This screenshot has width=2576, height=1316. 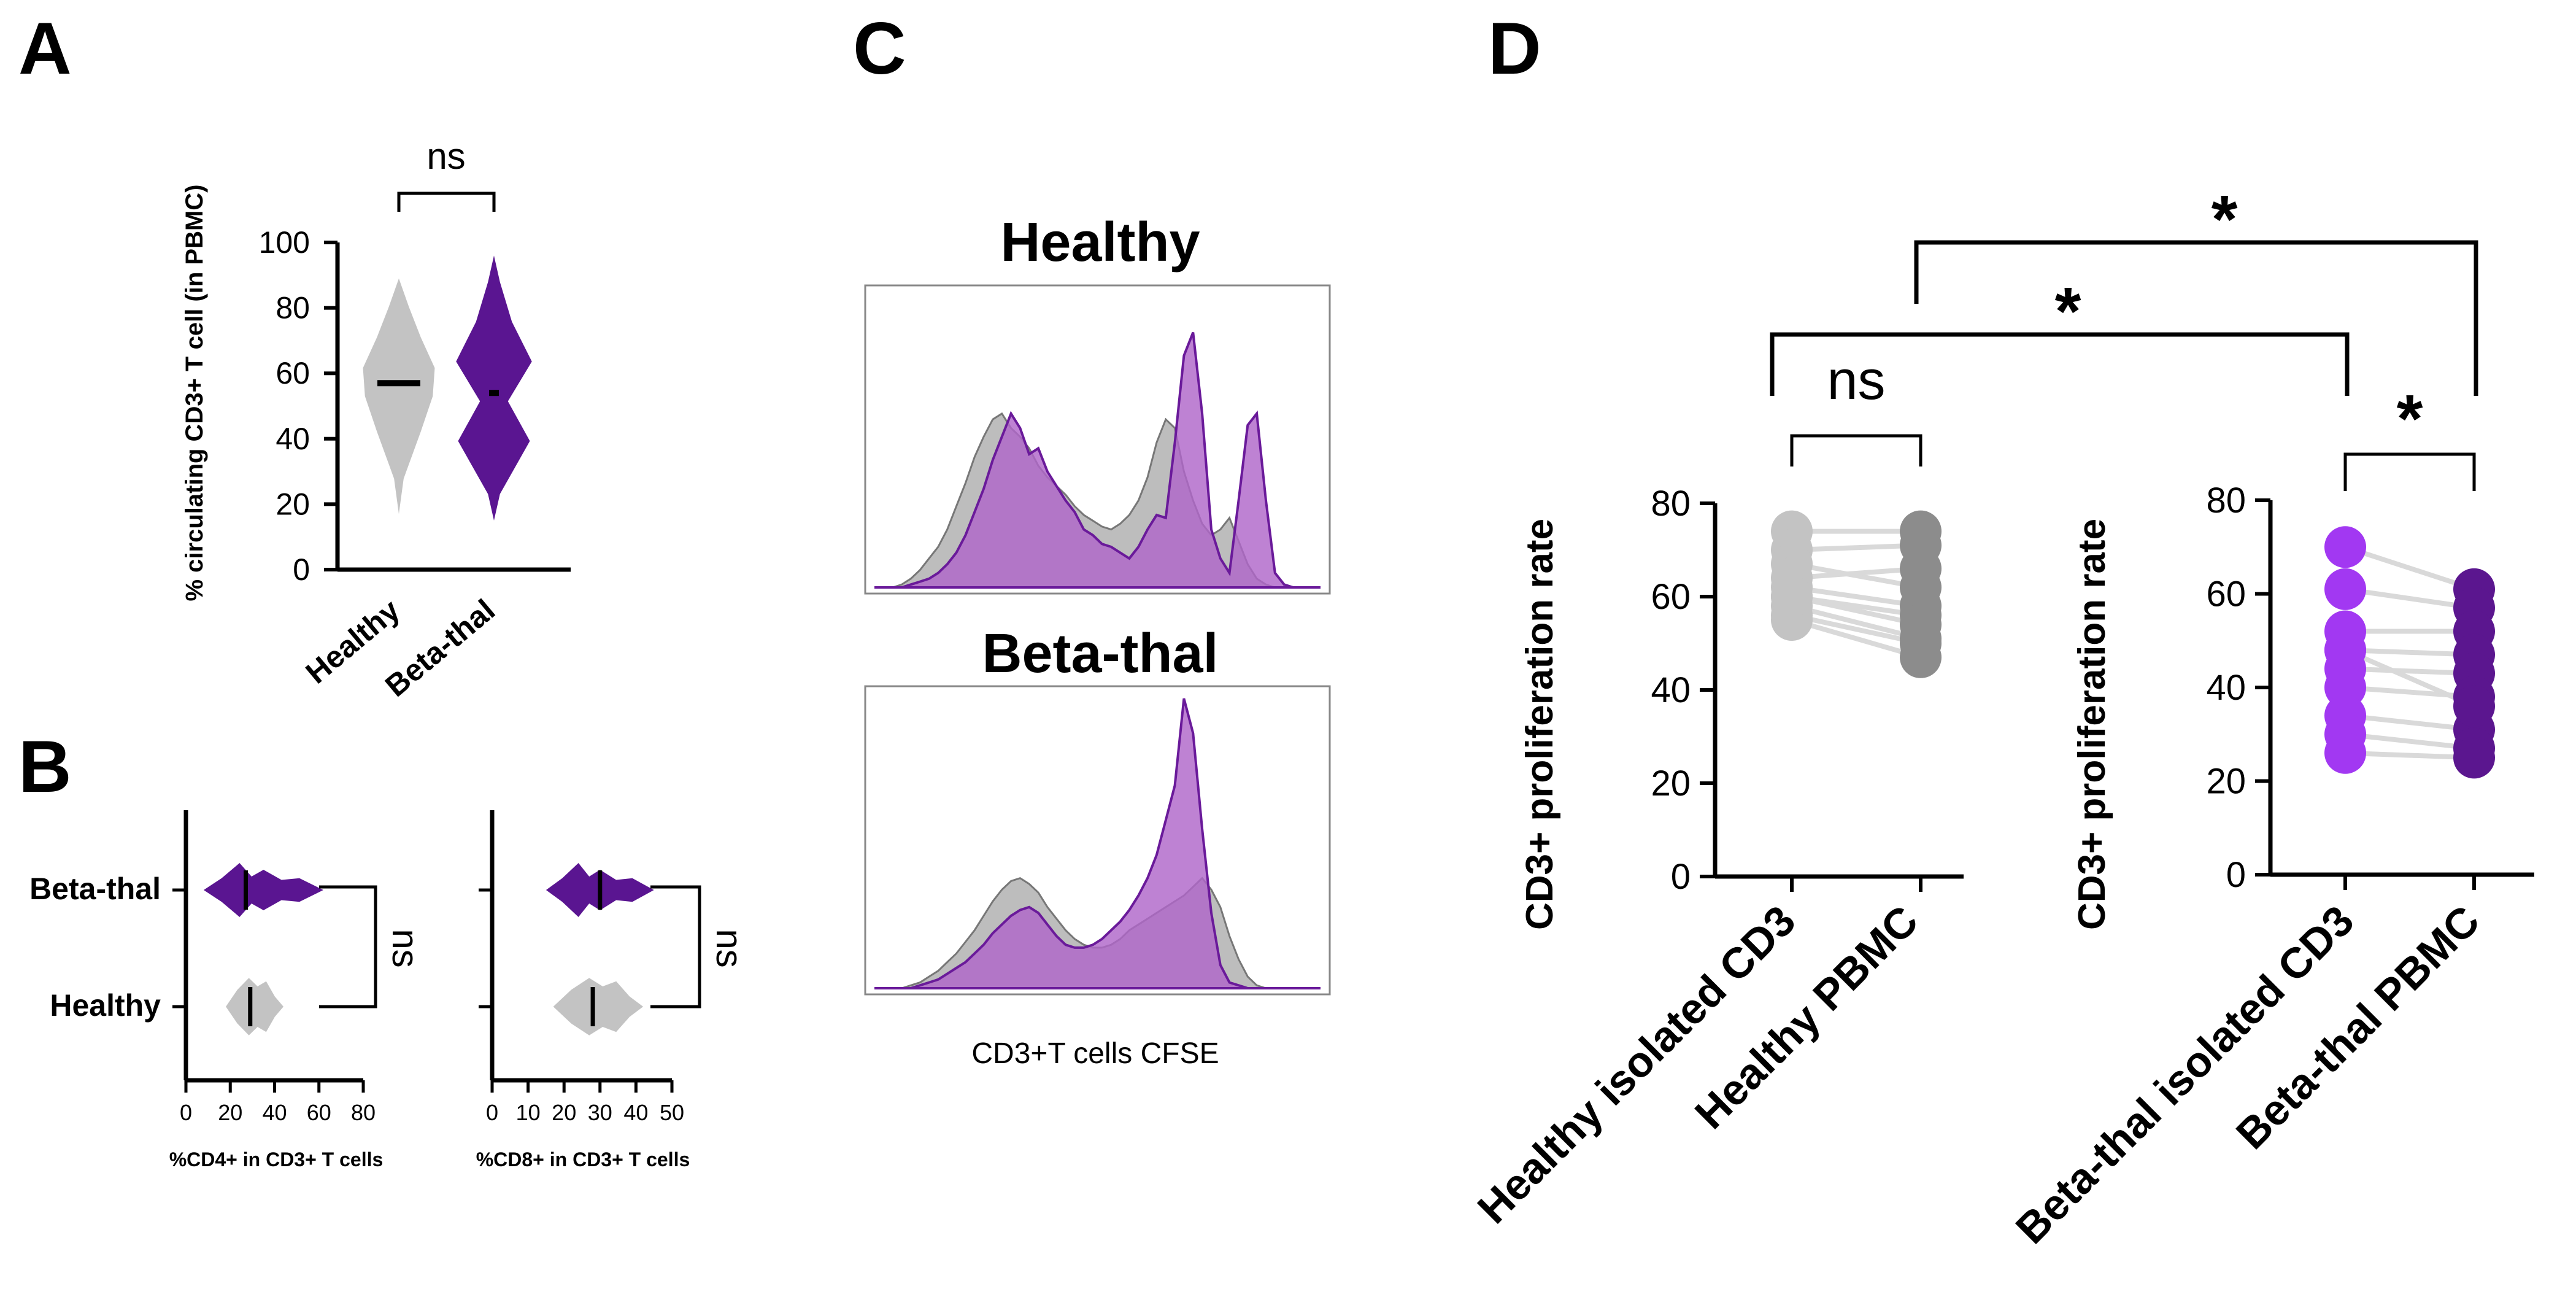 I want to click on panel-d2-ytick-label: 40, so click(x=2226, y=688).